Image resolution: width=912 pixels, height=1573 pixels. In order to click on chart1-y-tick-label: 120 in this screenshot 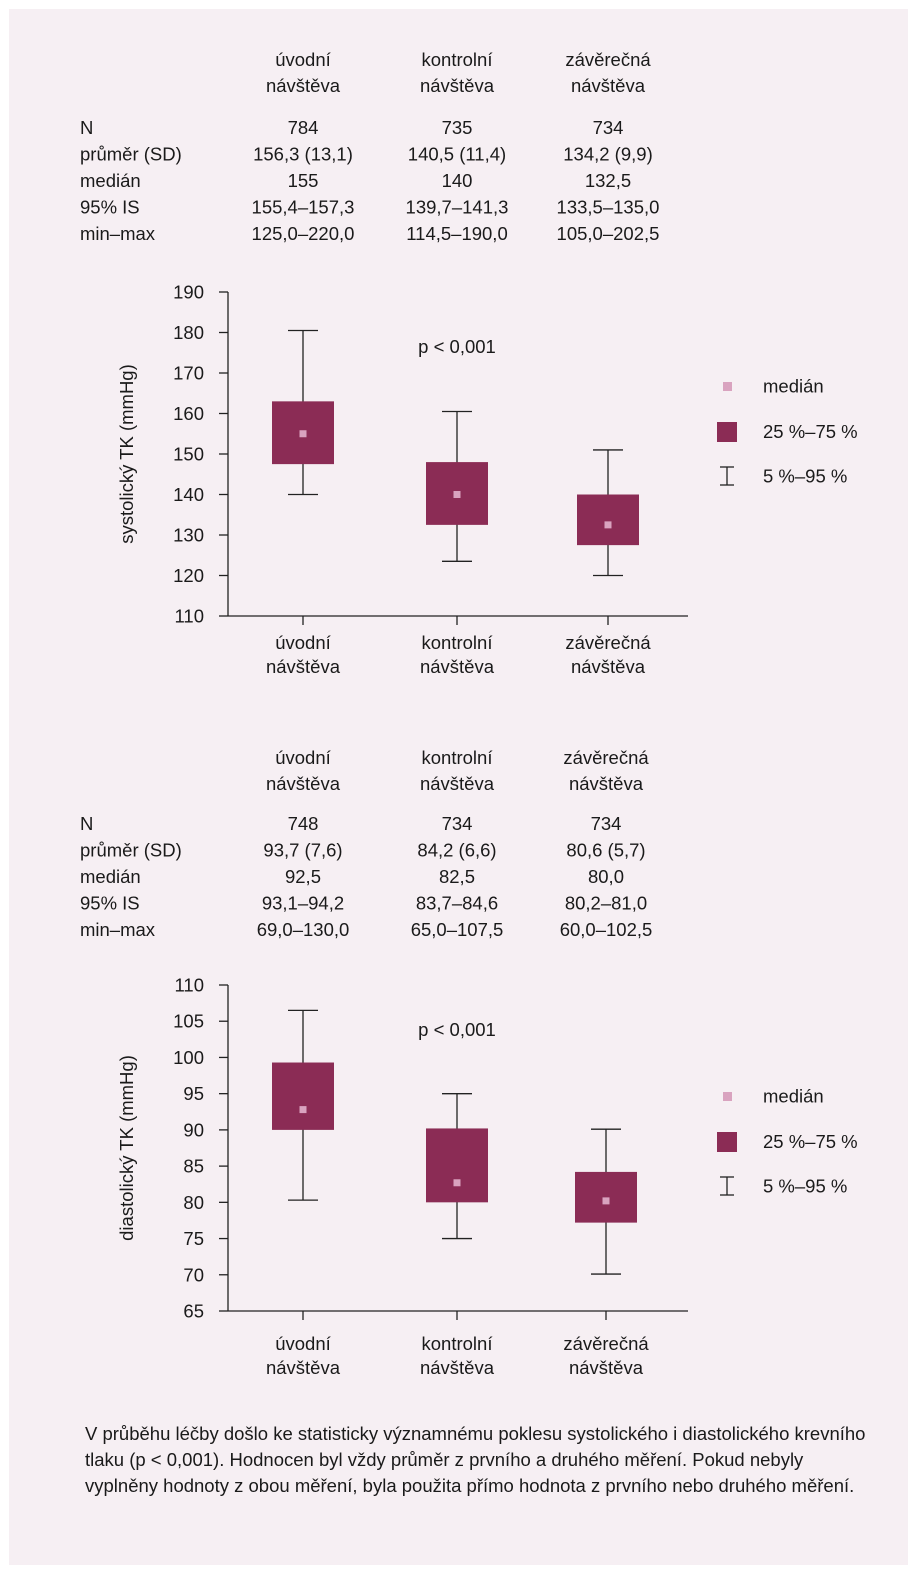, I will do `click(188, 575)`.